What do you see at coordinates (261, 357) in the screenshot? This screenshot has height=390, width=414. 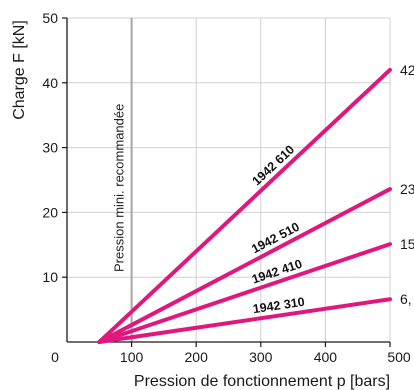 I see `x-tick-label-300: 300` at bounding box center [261, 357].